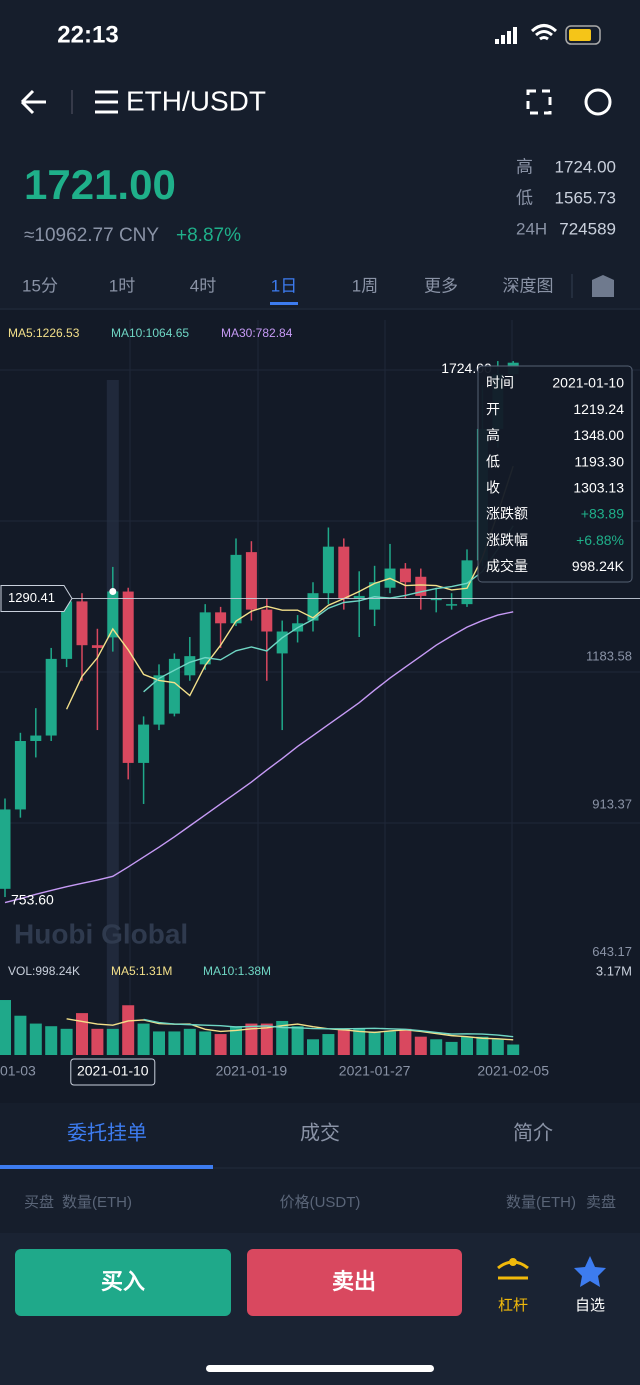 Image resolution: width=640 pixels, height=1385 pixels. What do you see at coordinates (112, 717) in the screenshot?
I see `crosshair-band` at bounding box center [112, 717].